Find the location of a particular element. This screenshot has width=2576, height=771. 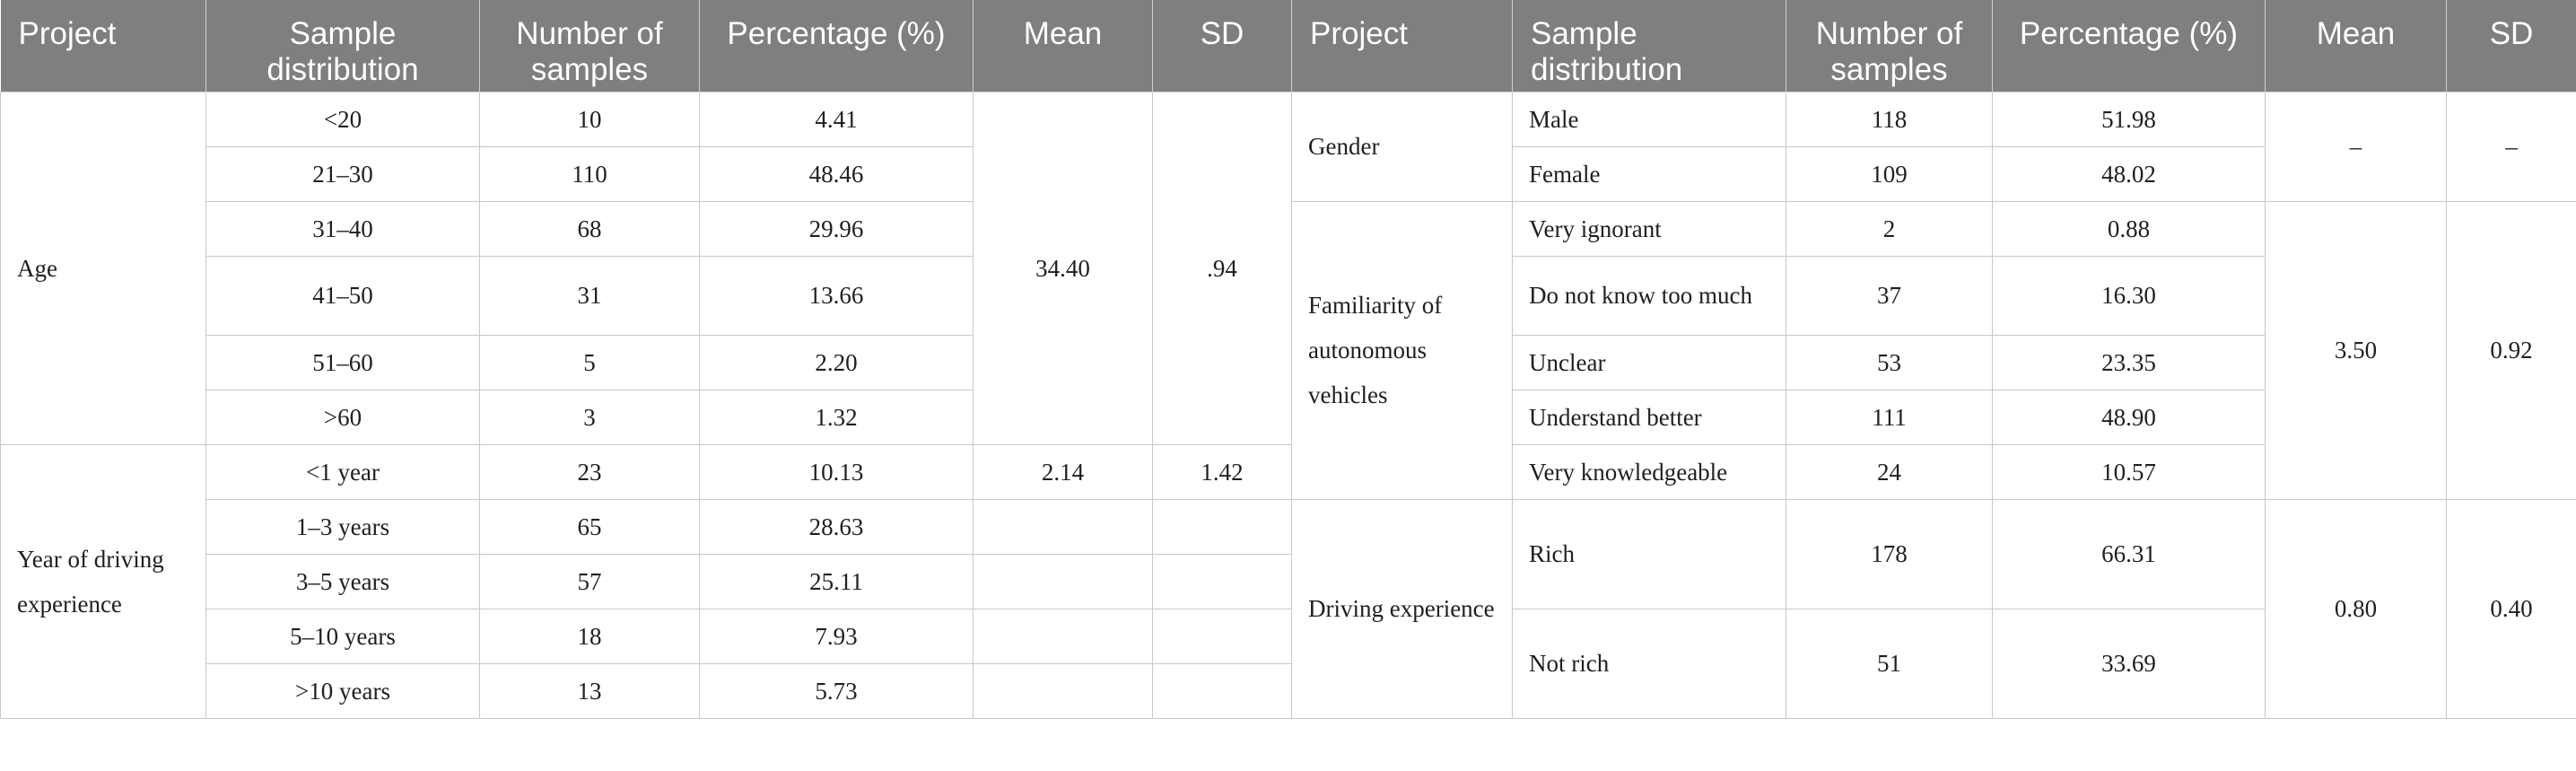

distribution-cell: 51–60 is located at coordinates (342, 362).